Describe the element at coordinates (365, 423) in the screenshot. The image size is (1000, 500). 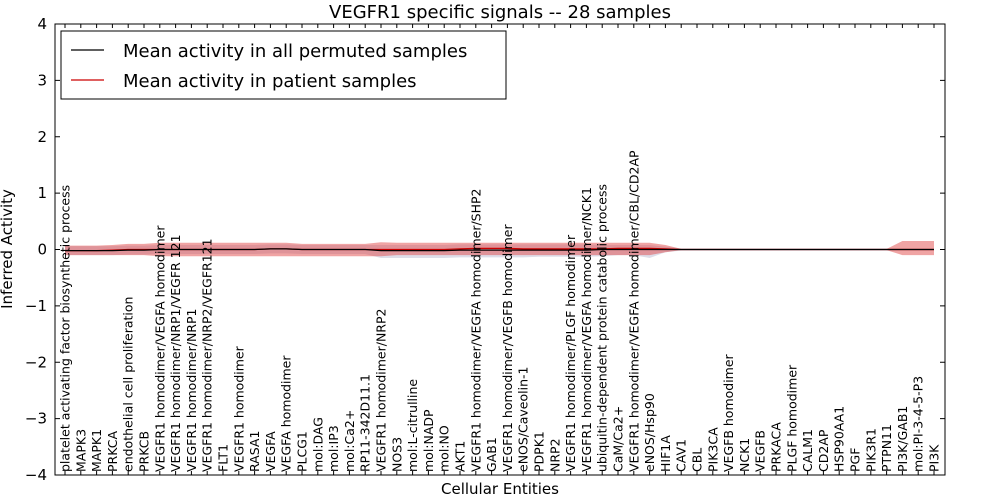
I see `category-label: RP11-342D11.1` at that location.